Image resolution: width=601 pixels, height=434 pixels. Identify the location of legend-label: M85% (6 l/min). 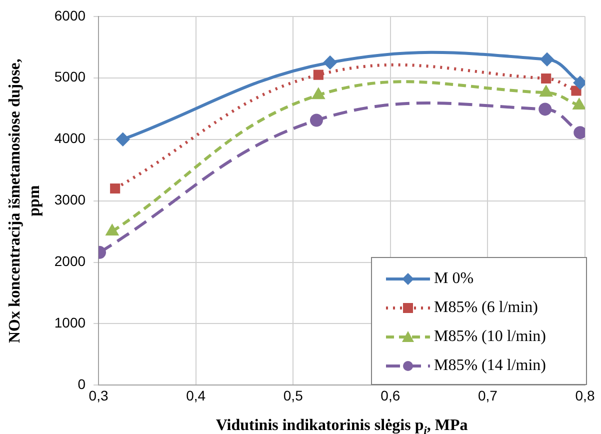
(486, 307).